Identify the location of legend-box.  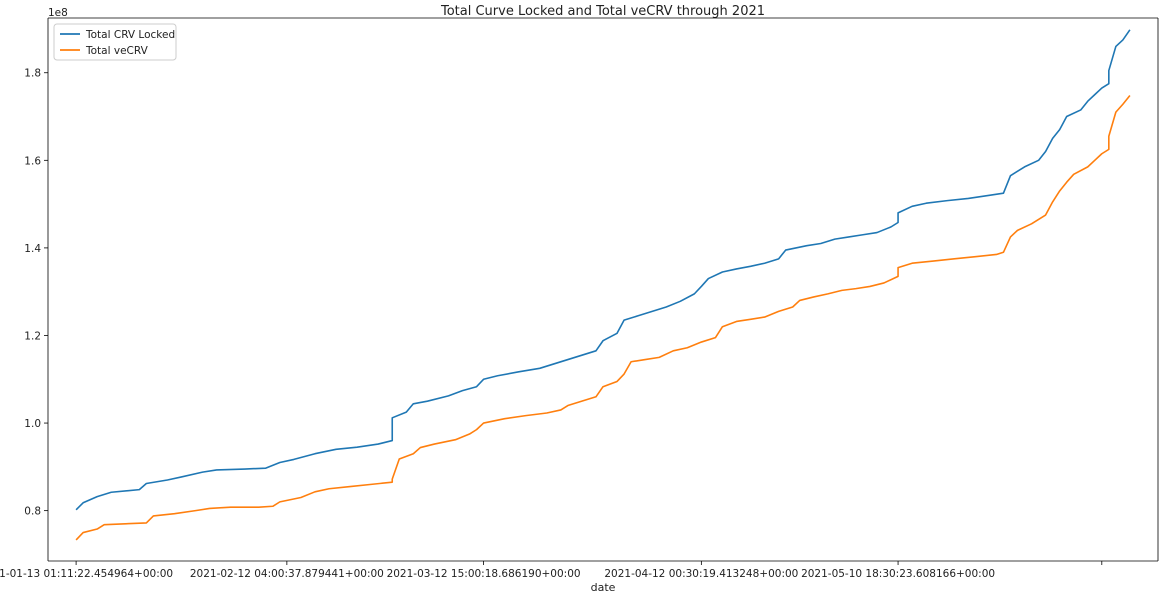
(115, 42).